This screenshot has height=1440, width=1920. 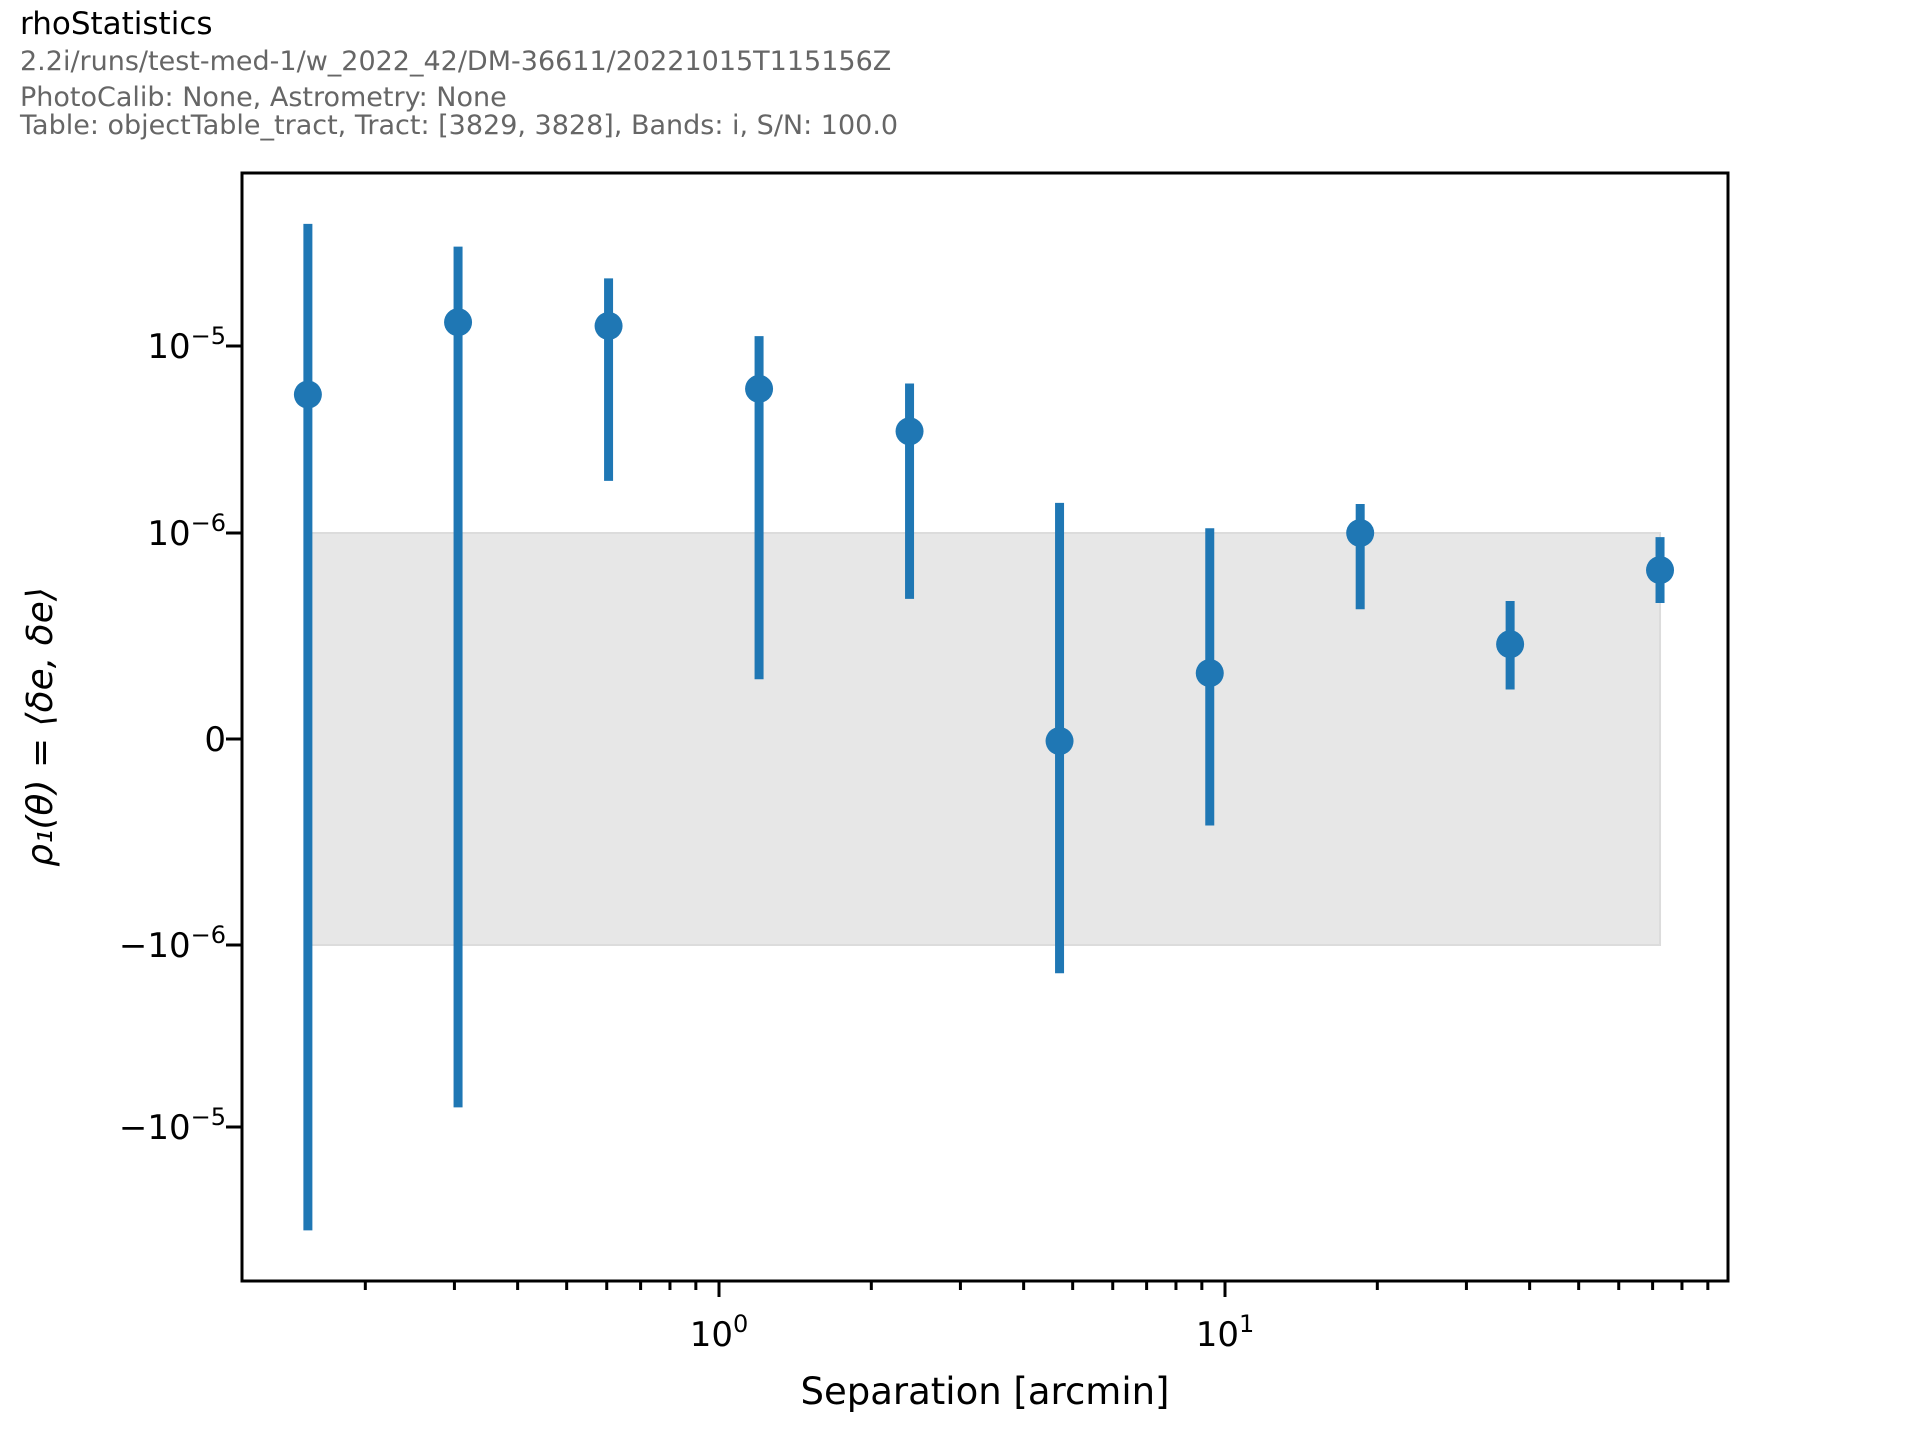 I want to click on x-axis-label: Separation [arcmin], so click(x=985, y=1391).